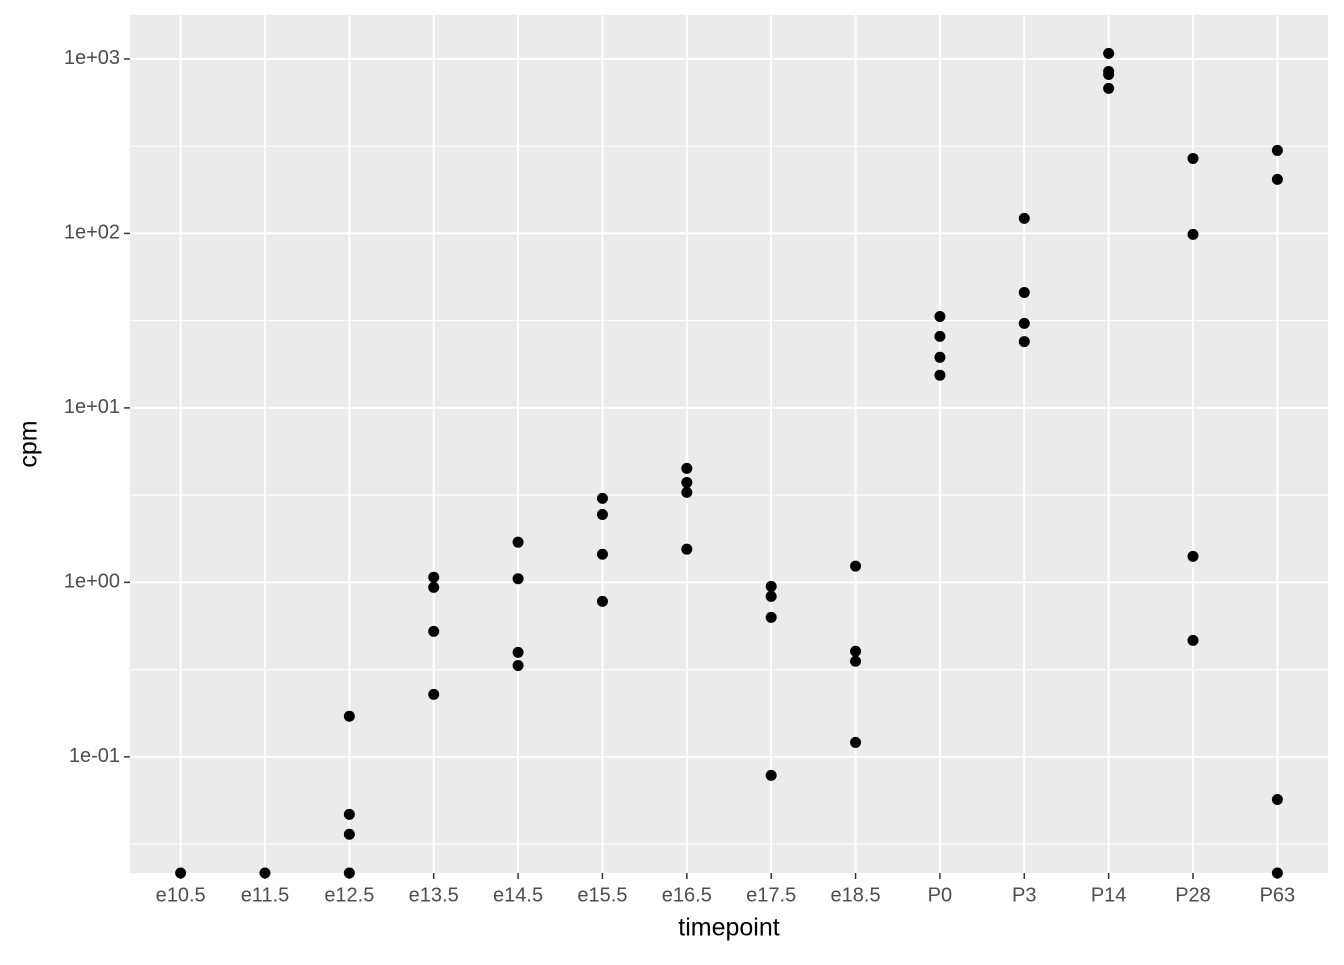  Describe the element at coordinates (602, 895) in the screenshot. I see `x-tick-label: e15.5` at that location.